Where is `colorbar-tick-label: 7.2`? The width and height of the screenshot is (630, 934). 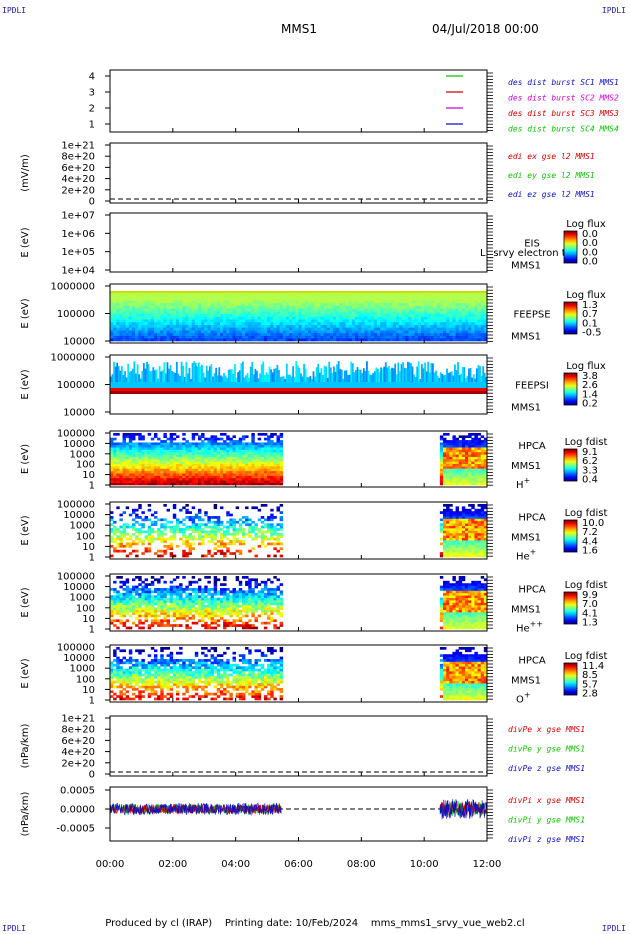
colorbar-tick-label: 7.2 is located at coordinates (590, 532).